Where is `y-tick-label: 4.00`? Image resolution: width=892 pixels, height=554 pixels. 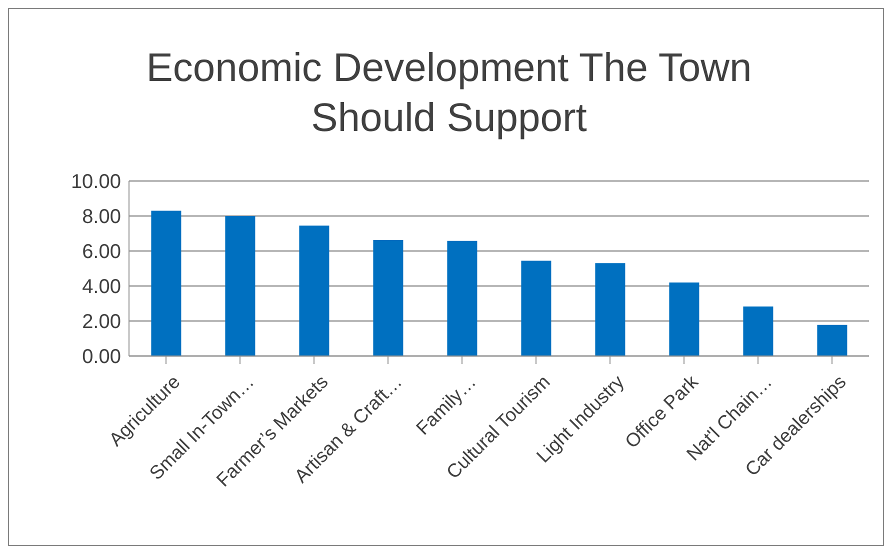 y-tick-label: 4.00 is located at coordinates (101, 287).